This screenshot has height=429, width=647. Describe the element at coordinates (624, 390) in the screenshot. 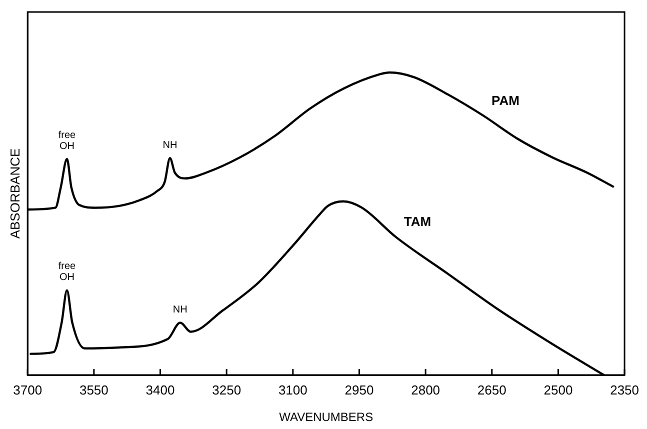

I see `x-tick-label: 2350` at that location.